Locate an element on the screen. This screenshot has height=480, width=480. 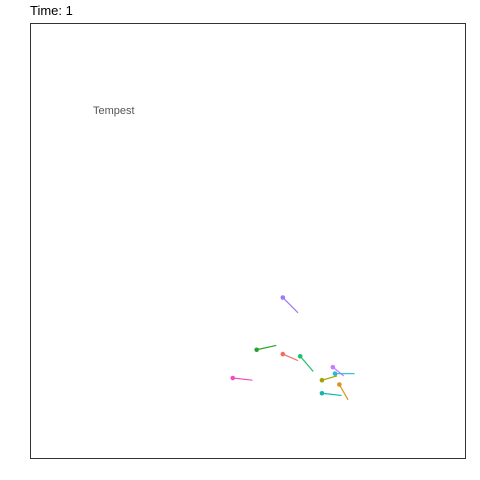
series-marks is located at coordinates (292, 348).